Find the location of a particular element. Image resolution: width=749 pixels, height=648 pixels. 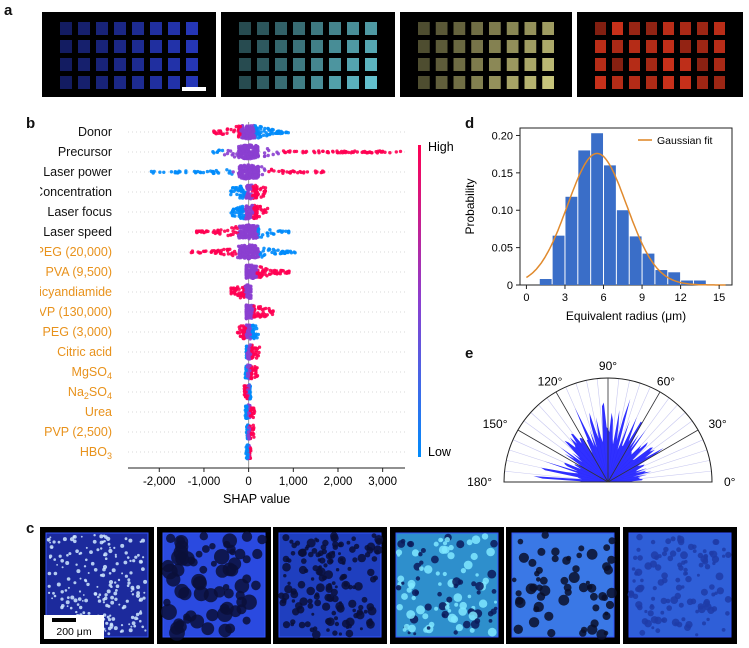

x-tick-label: 12 is located at coordinates (680, 298).